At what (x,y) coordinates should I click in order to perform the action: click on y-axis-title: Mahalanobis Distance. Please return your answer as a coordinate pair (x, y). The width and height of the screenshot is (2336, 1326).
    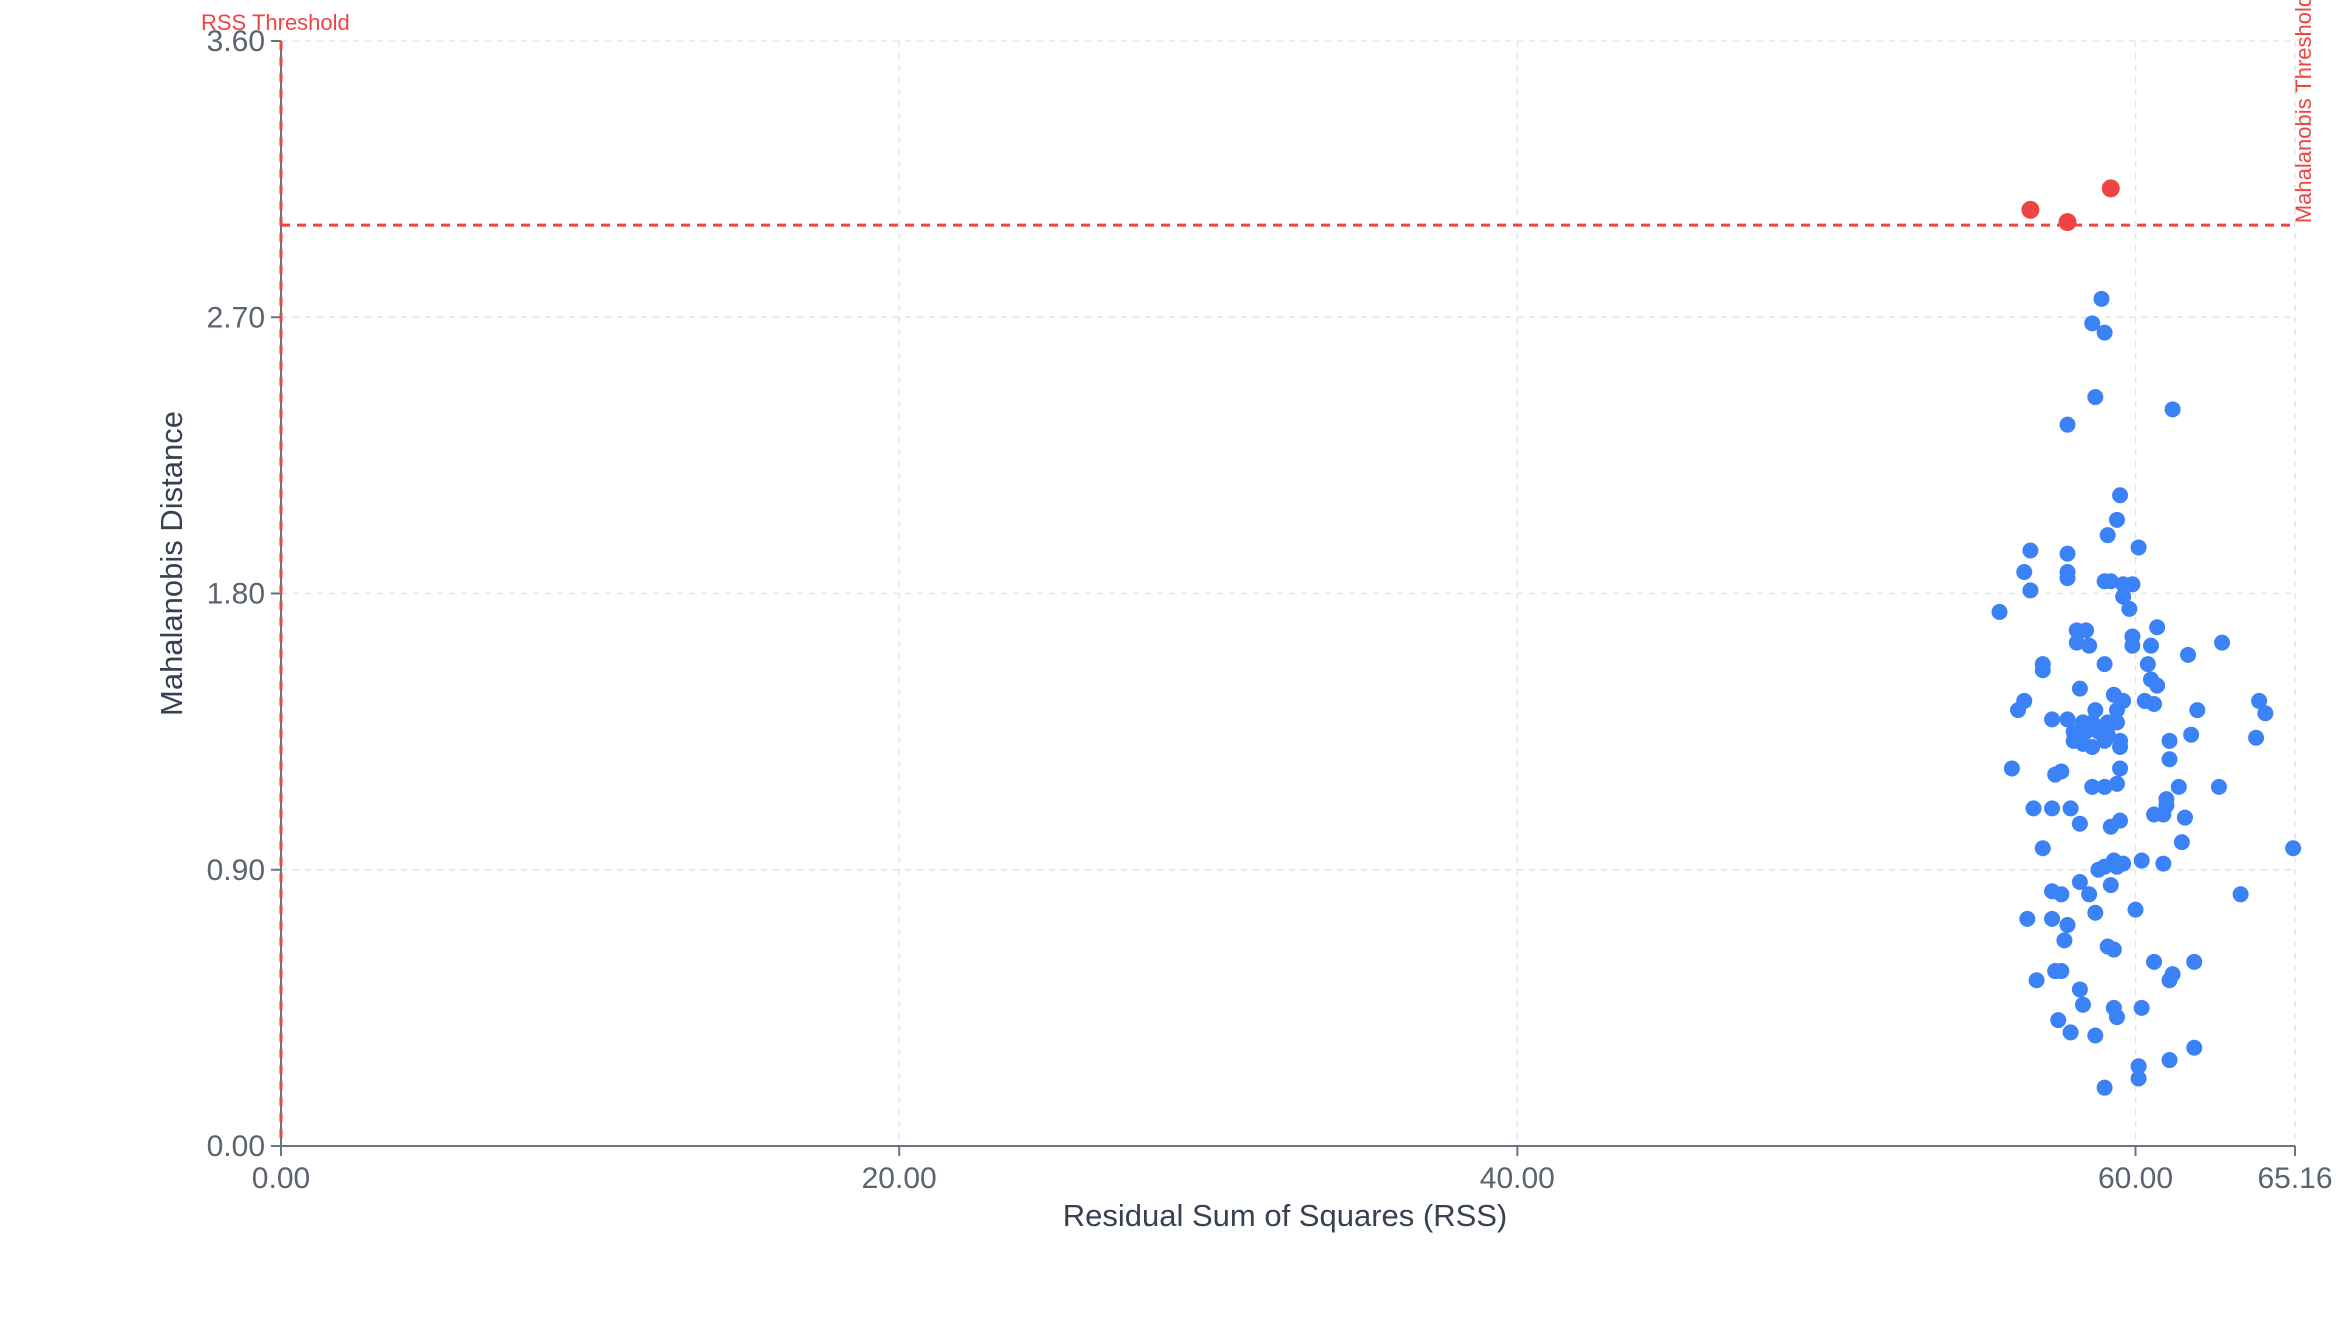
    Looking at the image, I should click on (171, 563).